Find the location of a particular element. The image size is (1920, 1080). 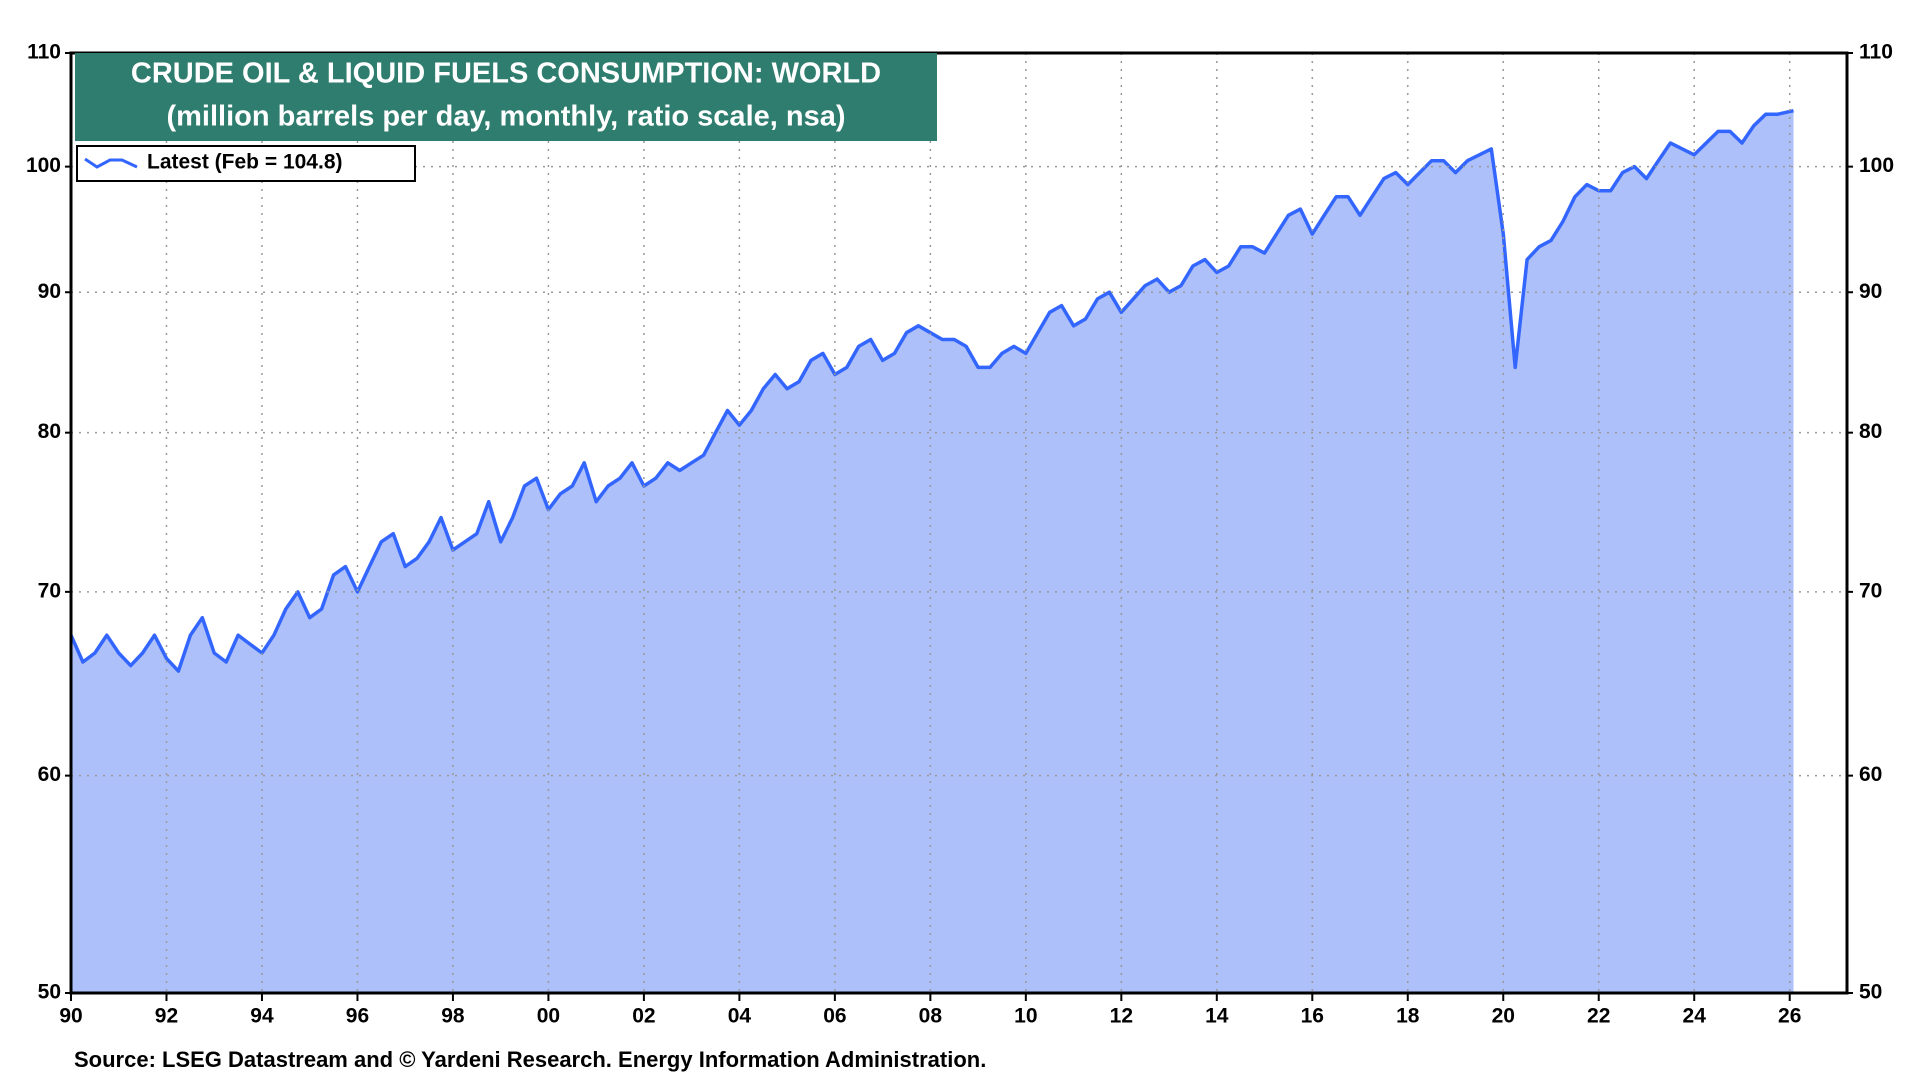

y-tick-label-right: 80 is located at coordinates (1870, 431).